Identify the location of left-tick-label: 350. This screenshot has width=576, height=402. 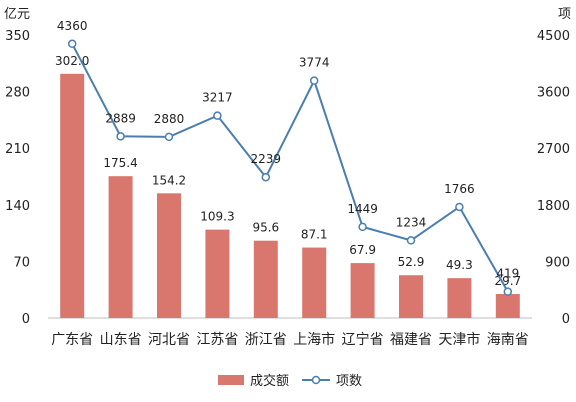
(17, 36).